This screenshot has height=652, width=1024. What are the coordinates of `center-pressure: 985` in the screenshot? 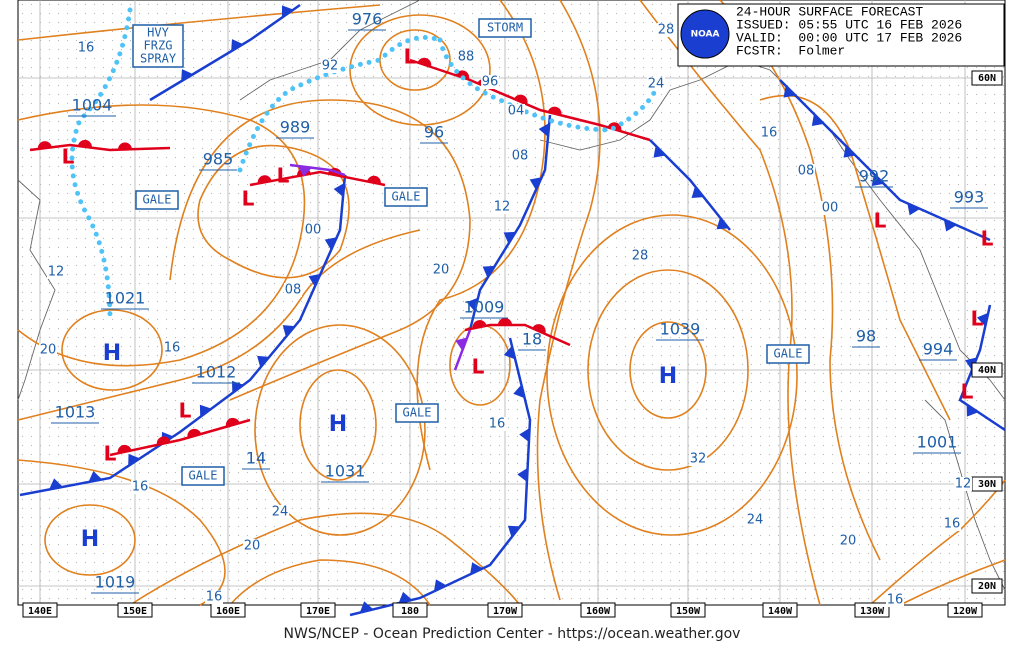 It's located at (218, 159).